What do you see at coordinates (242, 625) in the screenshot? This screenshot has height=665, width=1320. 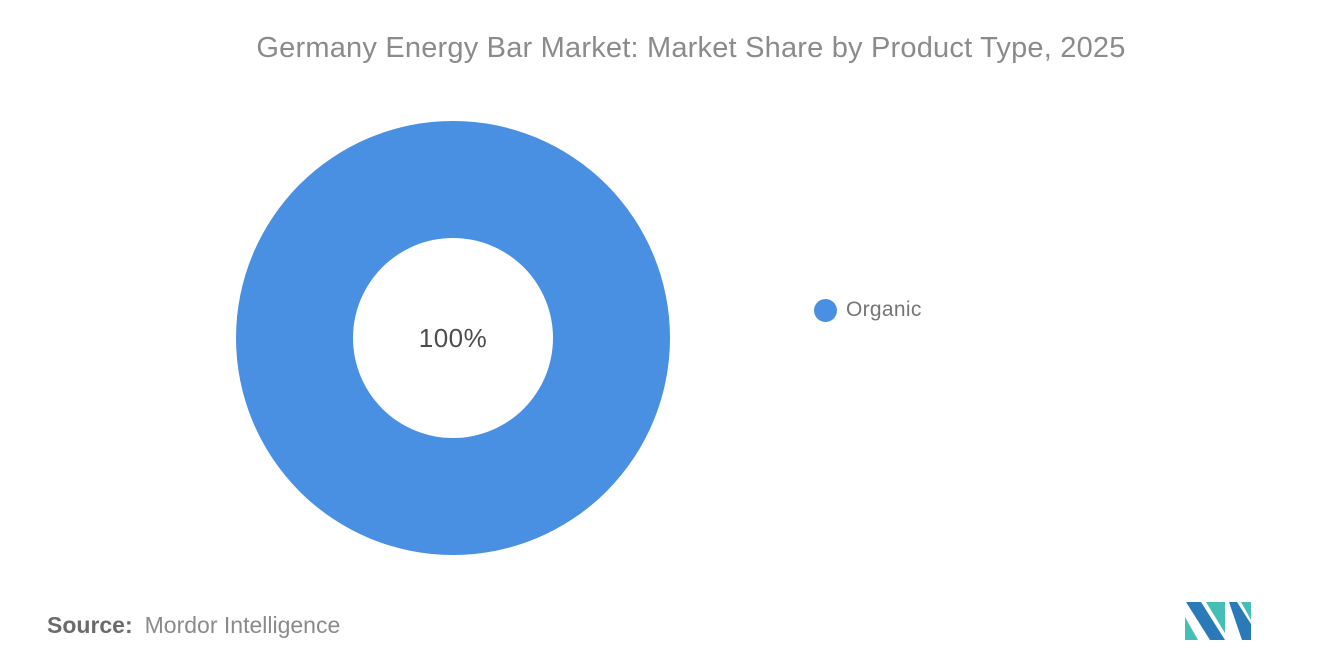 I see `source-value: Mordor Intelligence` at bounding box center [242, 625].